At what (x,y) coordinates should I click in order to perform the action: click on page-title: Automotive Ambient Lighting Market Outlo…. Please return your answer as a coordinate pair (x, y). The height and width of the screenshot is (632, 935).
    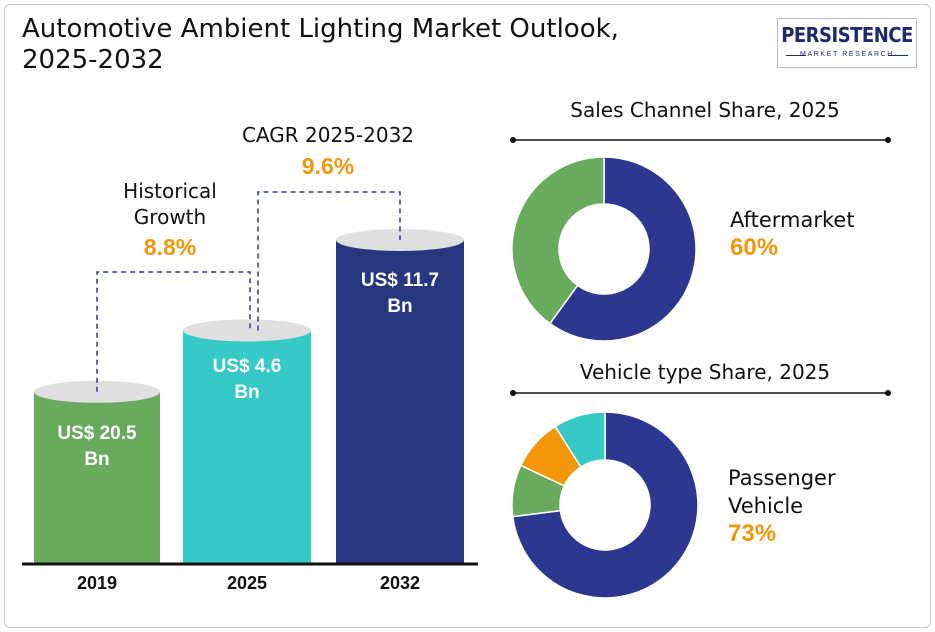
    Looking at the image, I should click on (362, 45).